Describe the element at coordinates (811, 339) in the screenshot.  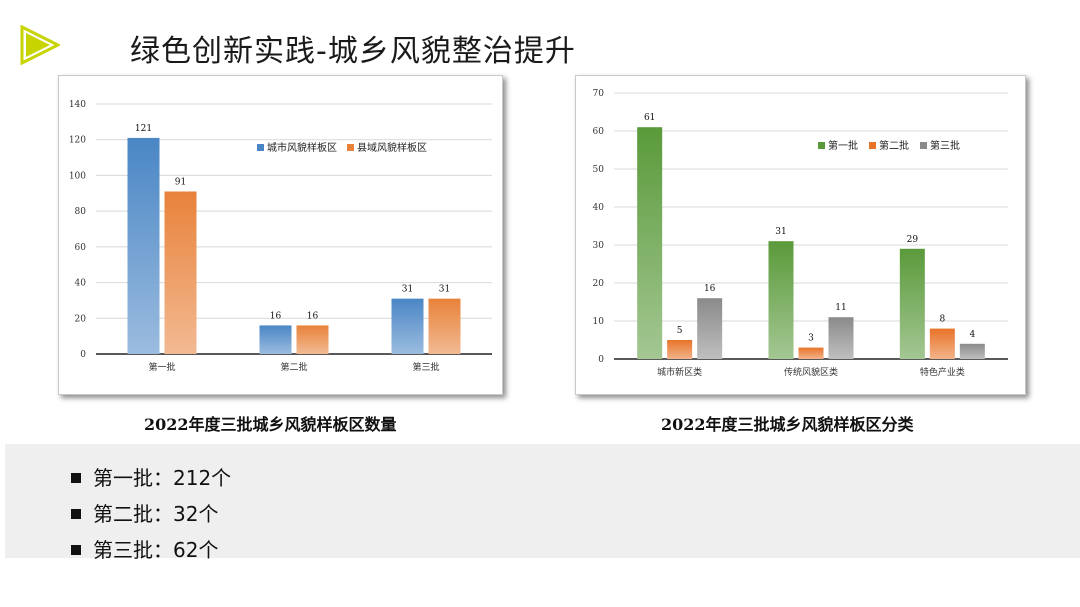
I see `data-label: 3` at that location.